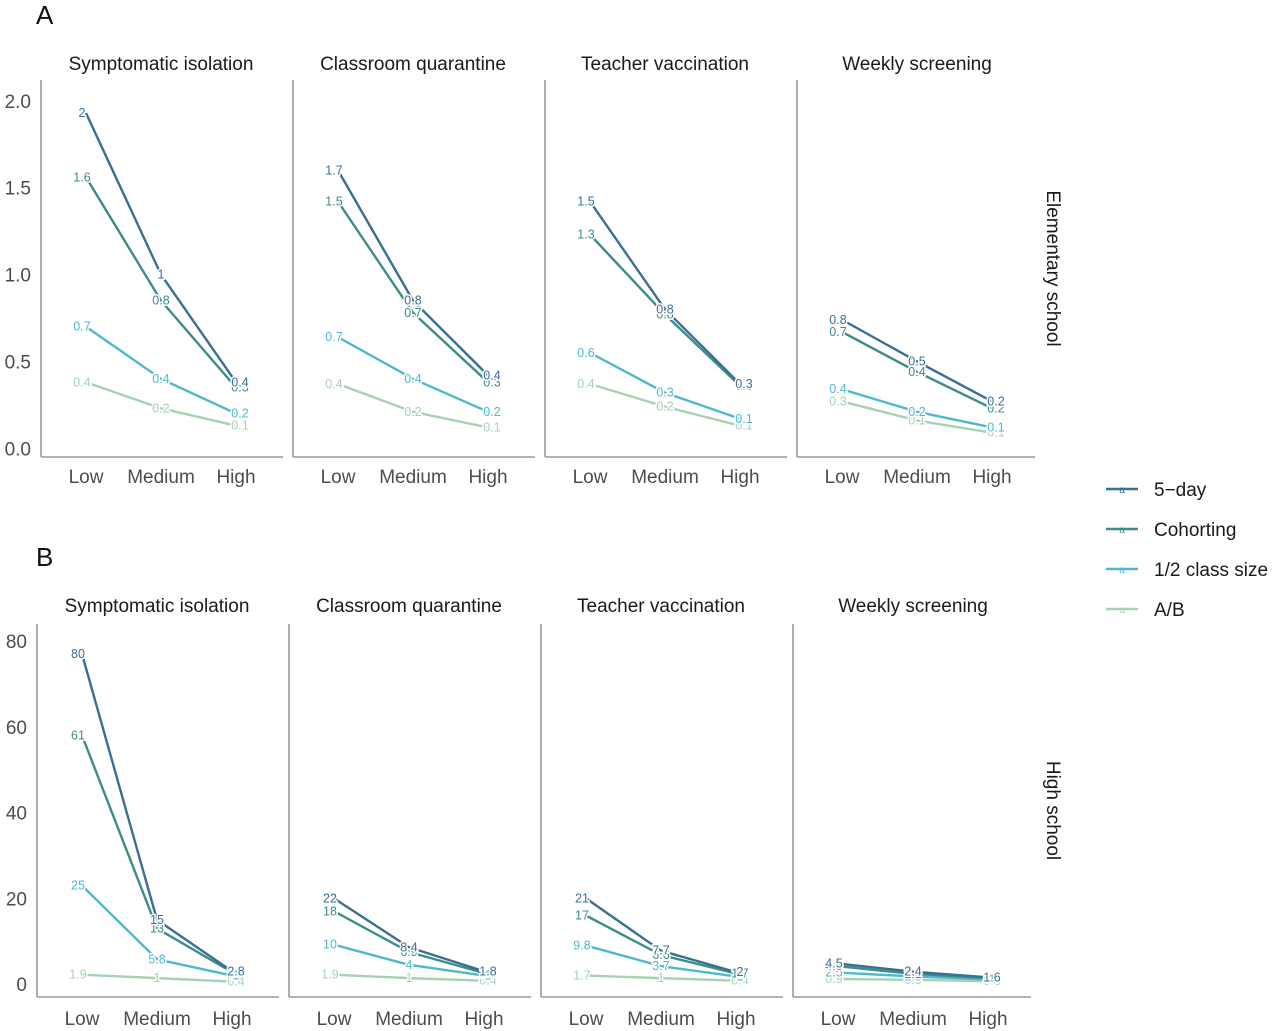 Image resolution: width=1280 pixels, height=1031 pixels. What do you see at coordinates (1169, 610) in the screenshot?
I see `legend-label: A/B` at bounding box center [1169, 610].